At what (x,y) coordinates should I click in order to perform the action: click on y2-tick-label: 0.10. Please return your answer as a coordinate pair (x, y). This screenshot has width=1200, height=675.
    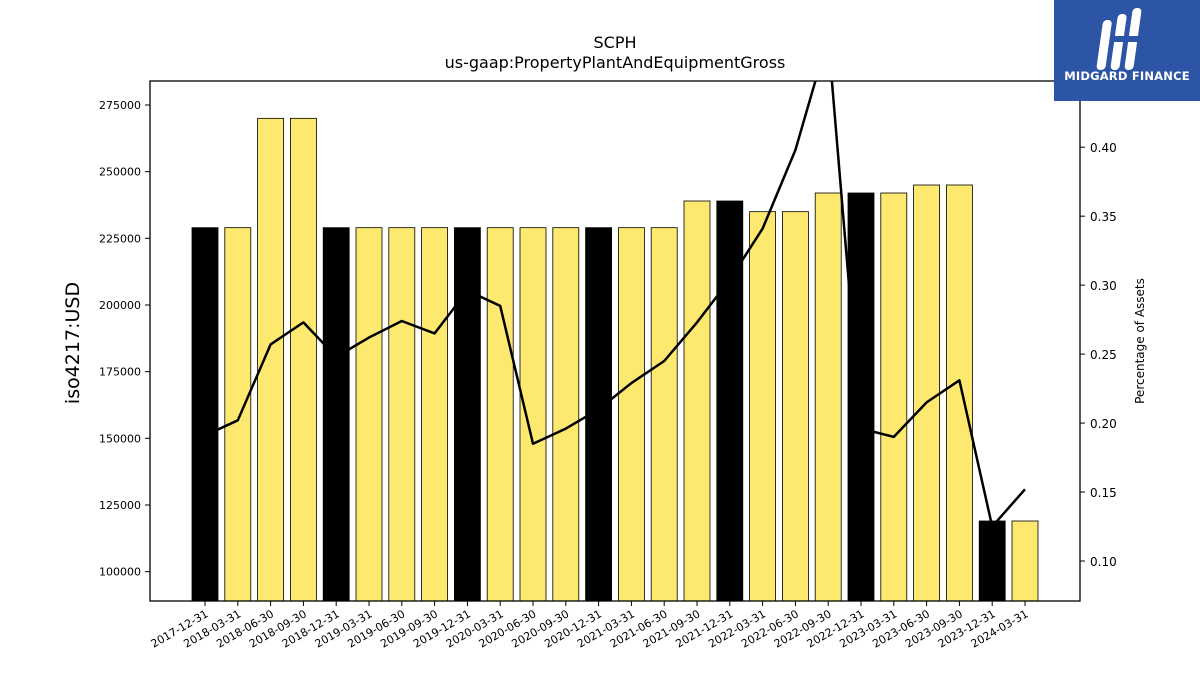
    Looking at the image, I should click on (1103, 562).